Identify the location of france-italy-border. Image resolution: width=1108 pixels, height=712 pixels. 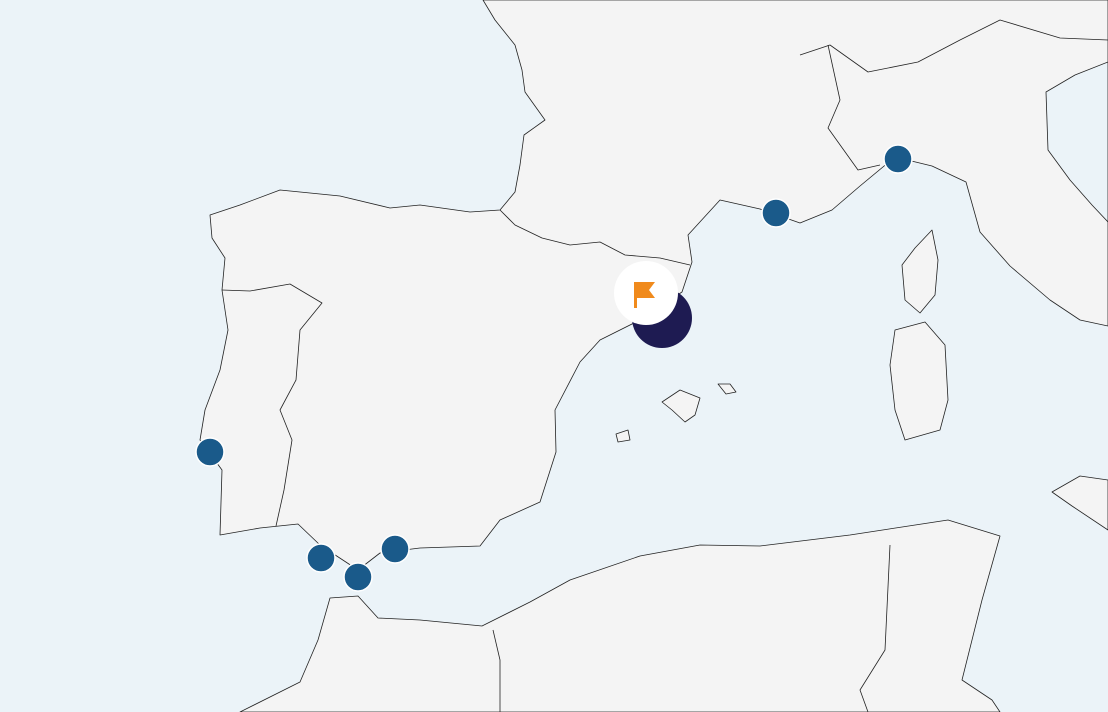
(854, 107).